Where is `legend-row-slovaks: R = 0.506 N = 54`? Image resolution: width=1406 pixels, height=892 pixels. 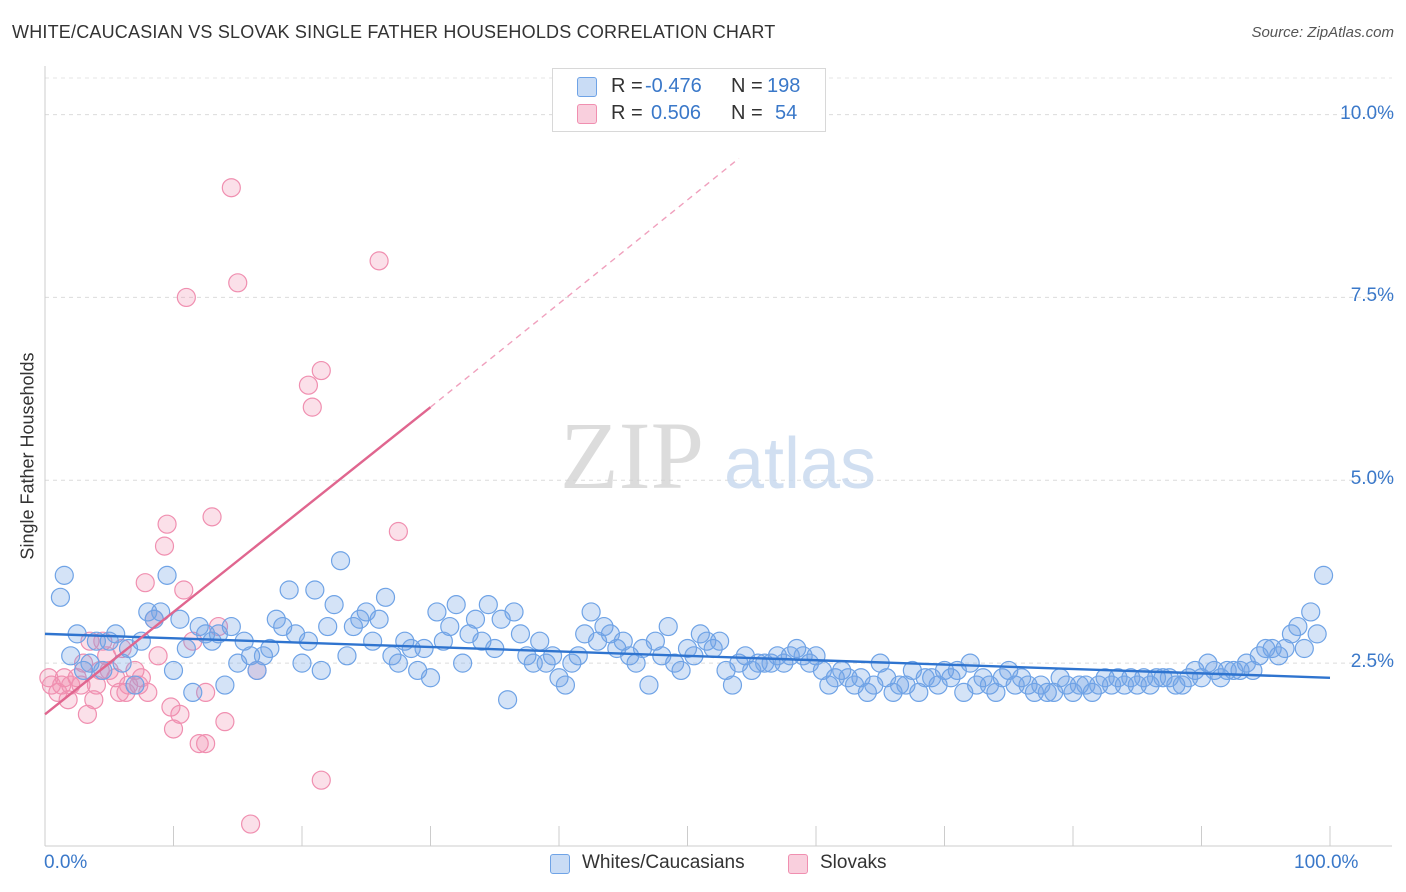 legend-row-slovaks: R = 0.506 N = 54 is located at coordinates (689, 114).